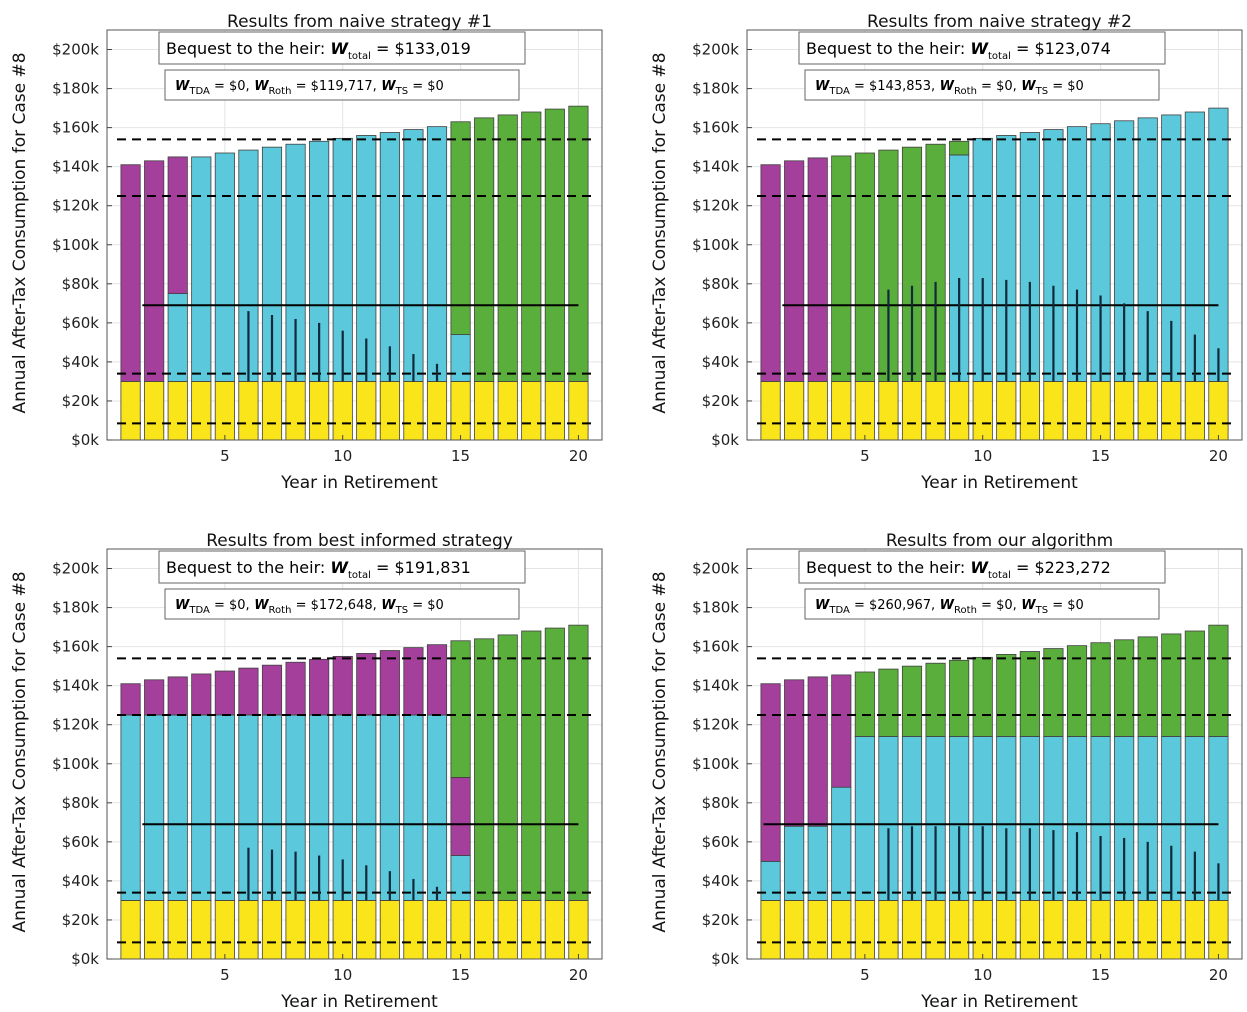 The image size is (1247, 1012). I want to click on bequest-text: Bequest to the heir: Wtotal = $123,074, so click(958, 50).